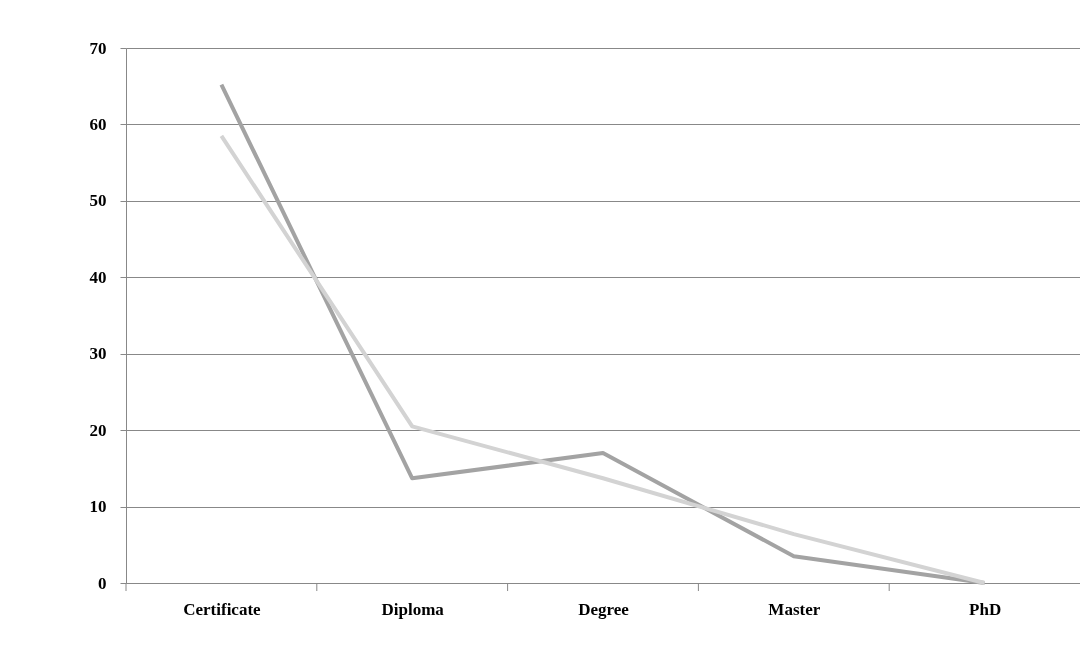  Describe the element at coordinates (794, 609) in the screenshot. I see `x-tick-label: Master` at that location.